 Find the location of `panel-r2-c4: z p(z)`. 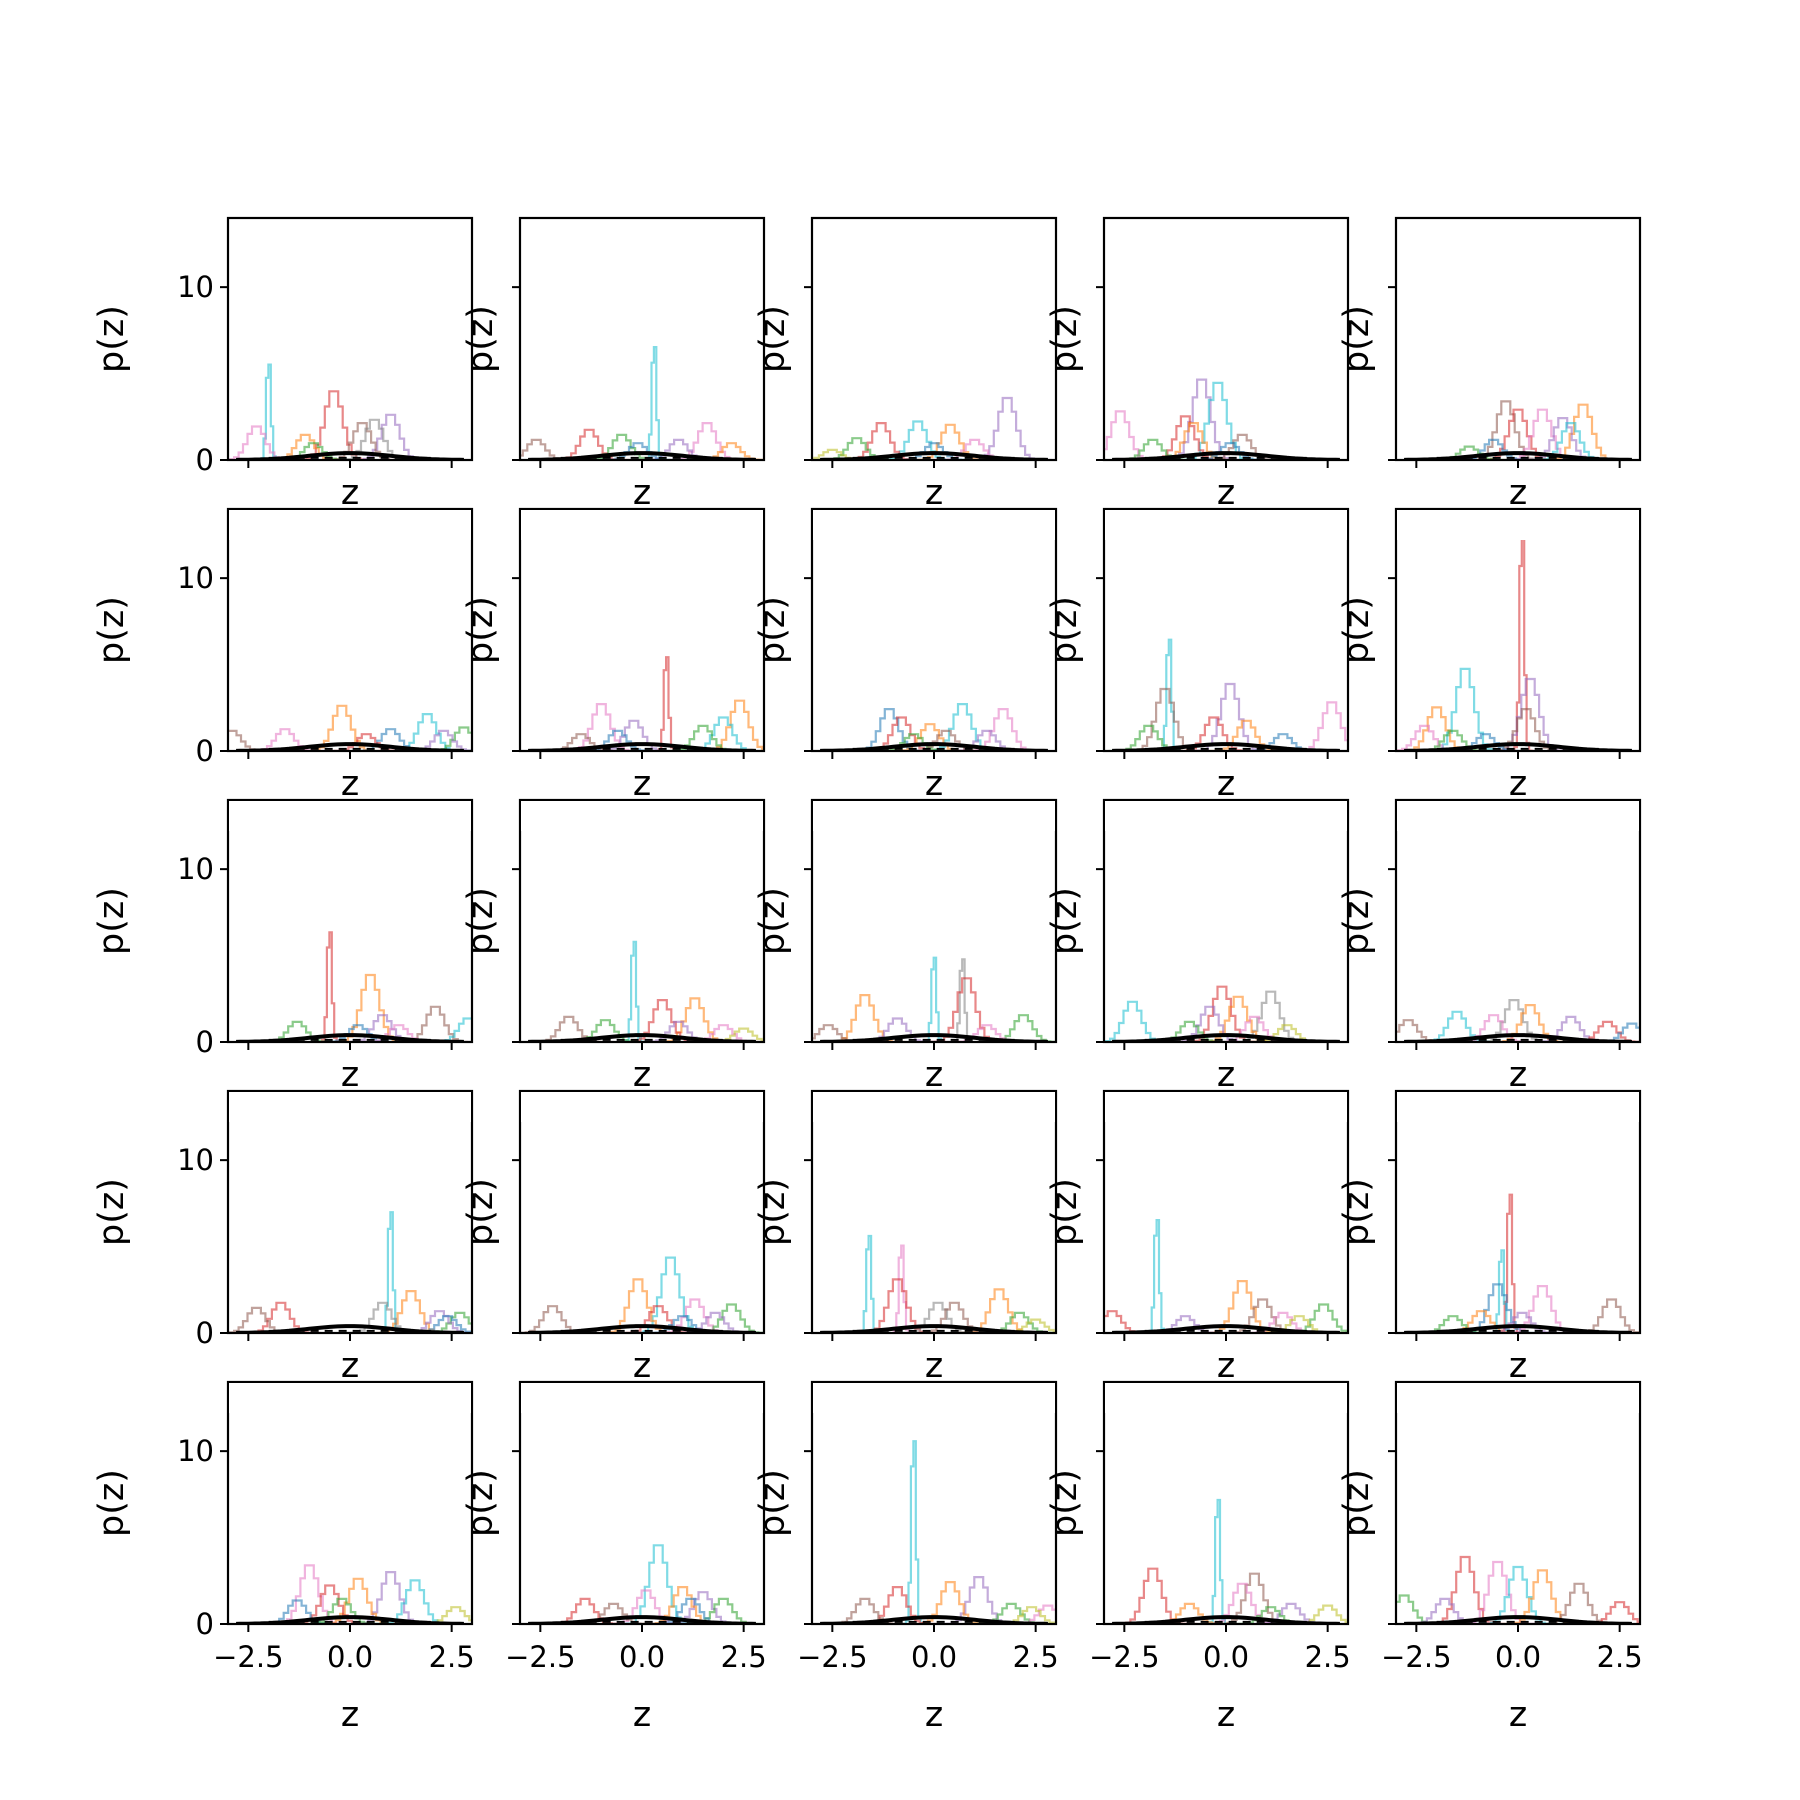

panel-r2-c4: z p(z) is located at coordinates (1489, 946).